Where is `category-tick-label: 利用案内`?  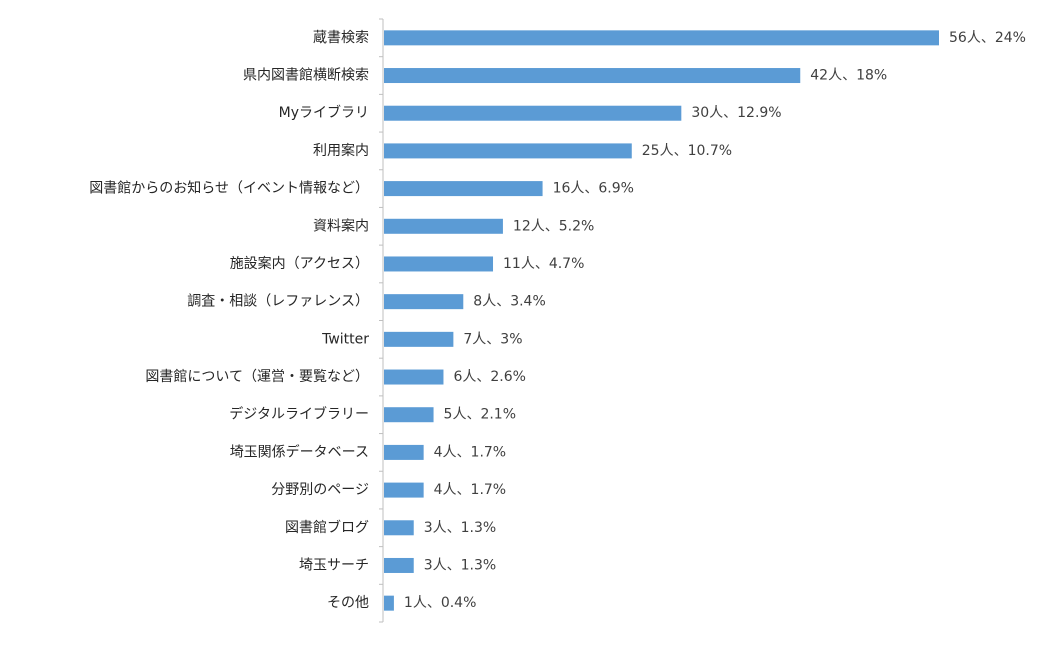
category-tick-label: 利用案内 is located at coordinates (341, 150).